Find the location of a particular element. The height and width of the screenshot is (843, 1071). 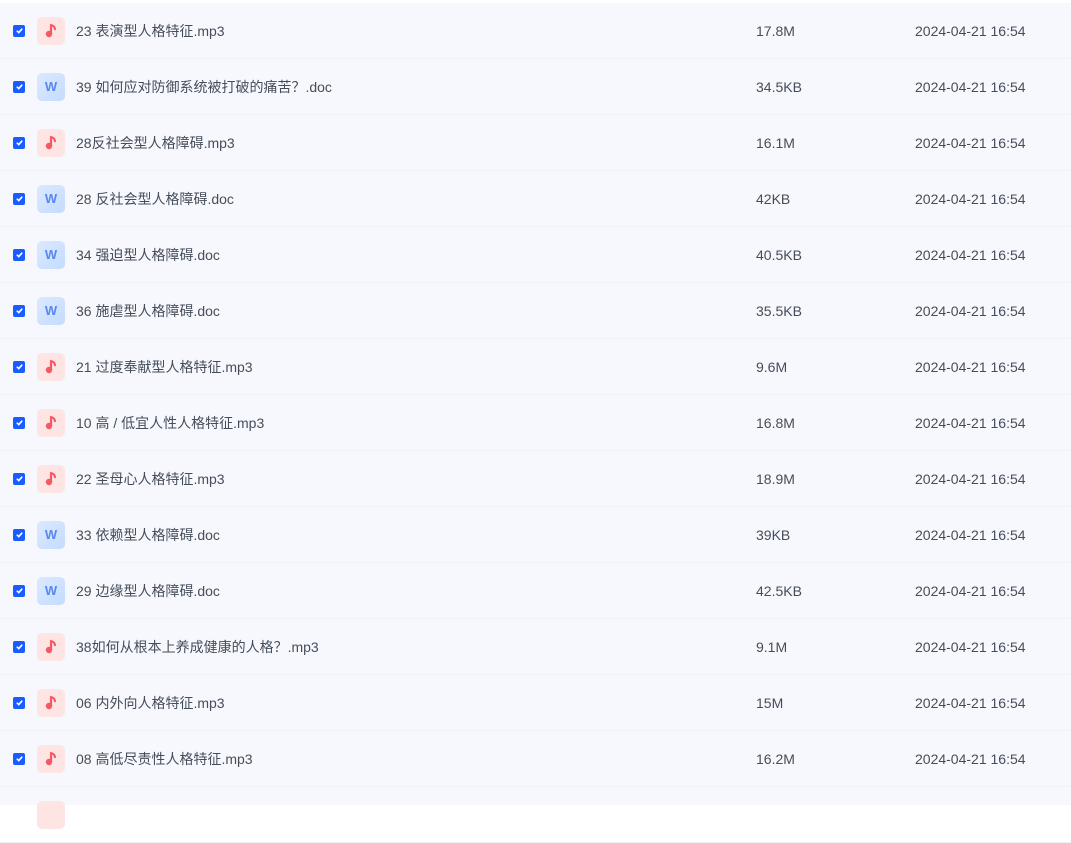

file-row: 28反社会型人格障碍.mp3 16.1M 2024-04-21 16:54 is located at coordinates (535, 143).